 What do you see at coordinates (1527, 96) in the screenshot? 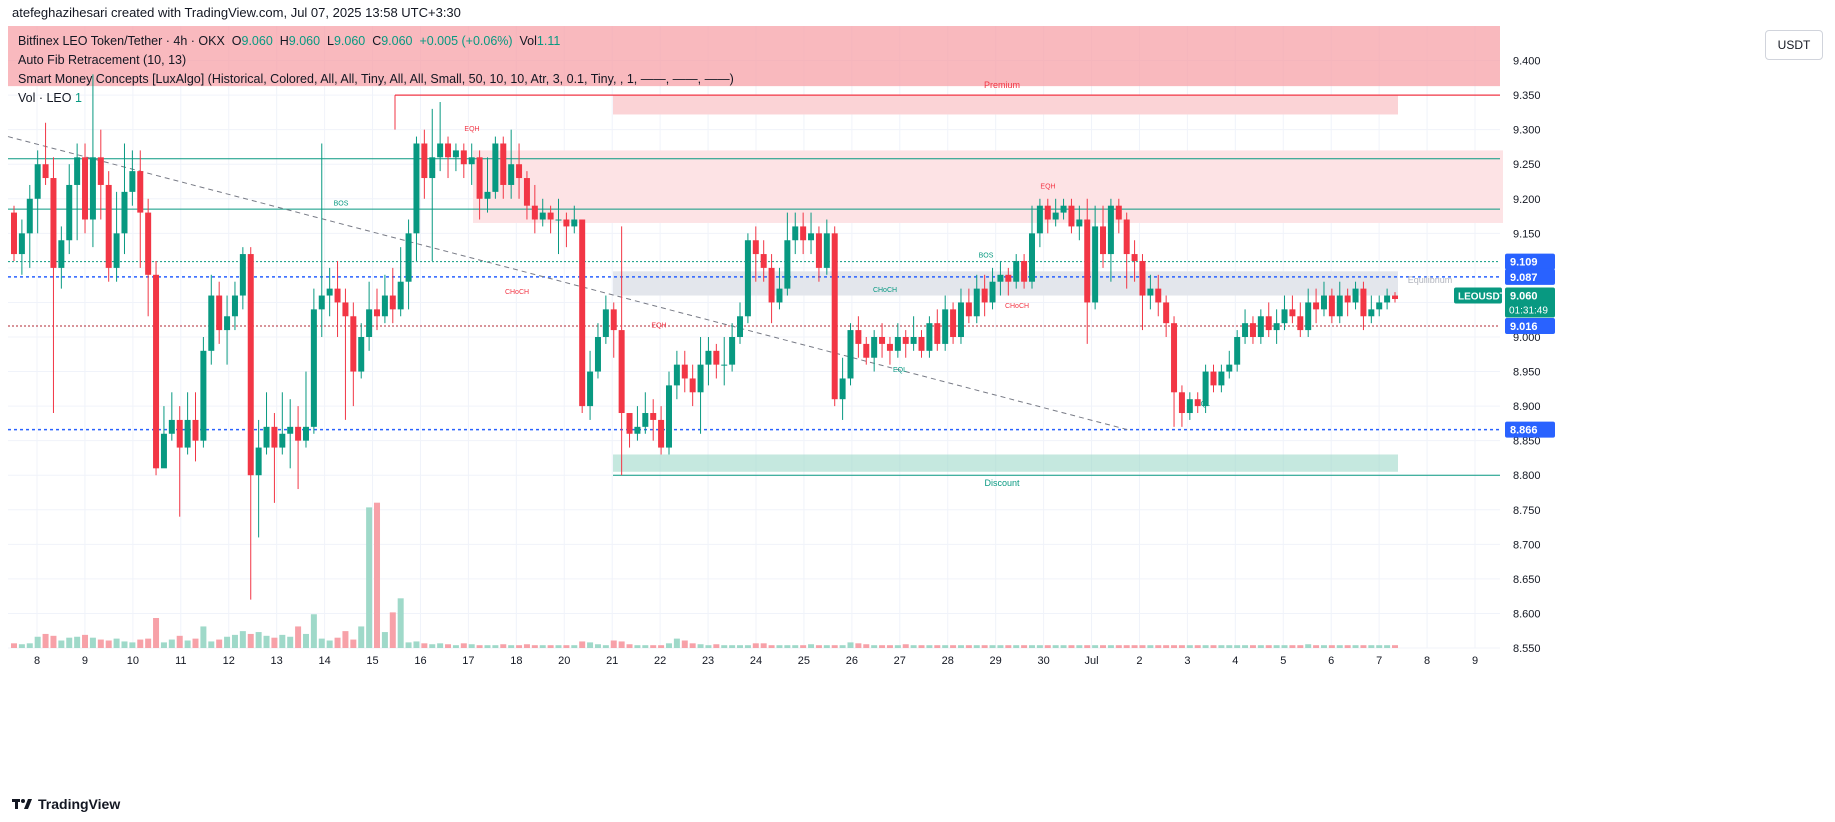
I see `y-tick-label: 9.350` at bounding box center [1527, 96].